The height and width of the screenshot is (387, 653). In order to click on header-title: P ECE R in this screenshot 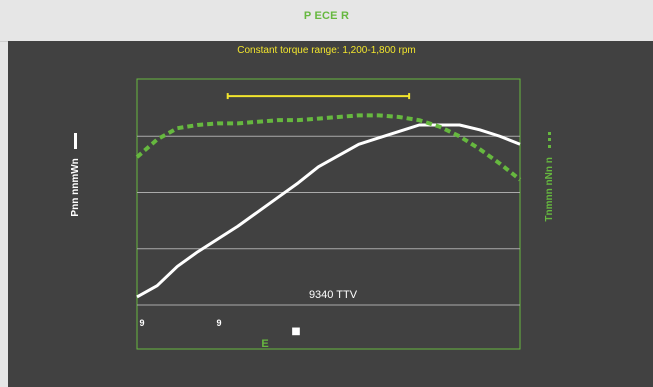, I will do `click(326, 16)`.